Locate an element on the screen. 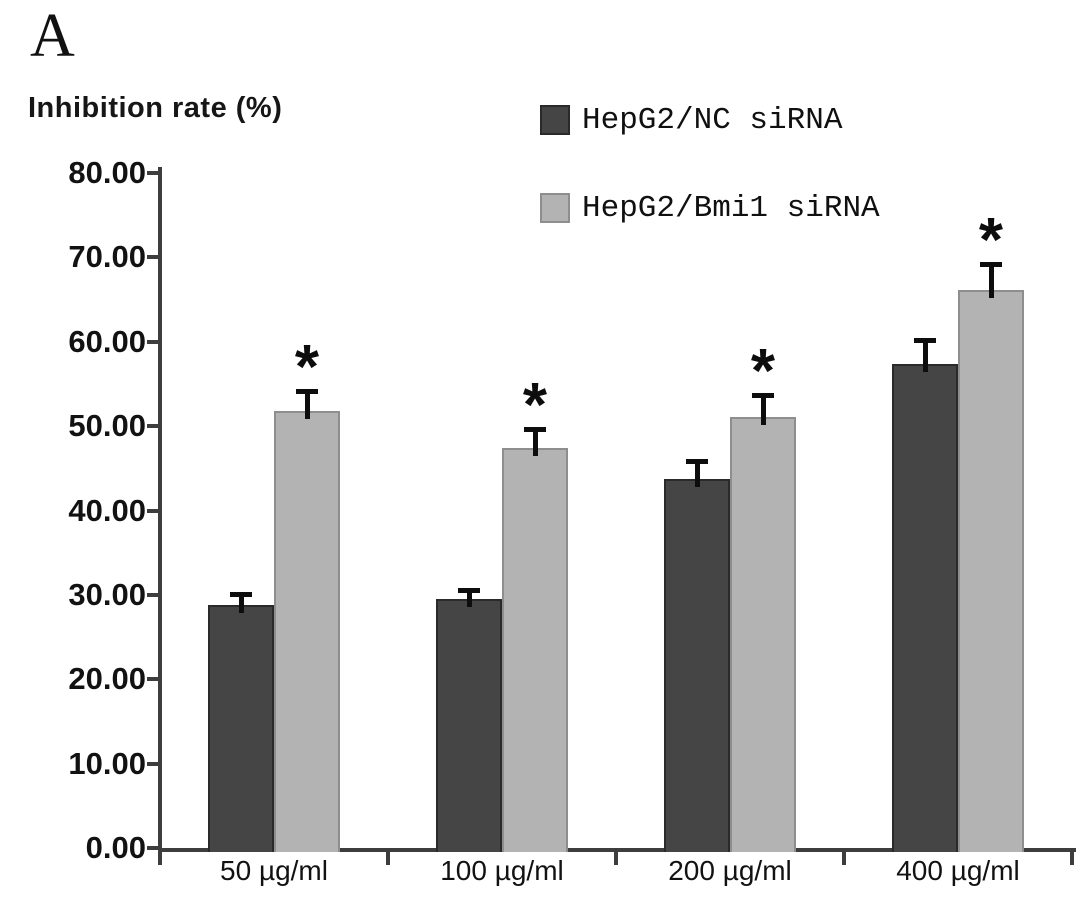 Image resolution: width=1087 pixels, height=899 pixels. legend-label: HepG2/NC siRNA is located at coordinates (712, 120).